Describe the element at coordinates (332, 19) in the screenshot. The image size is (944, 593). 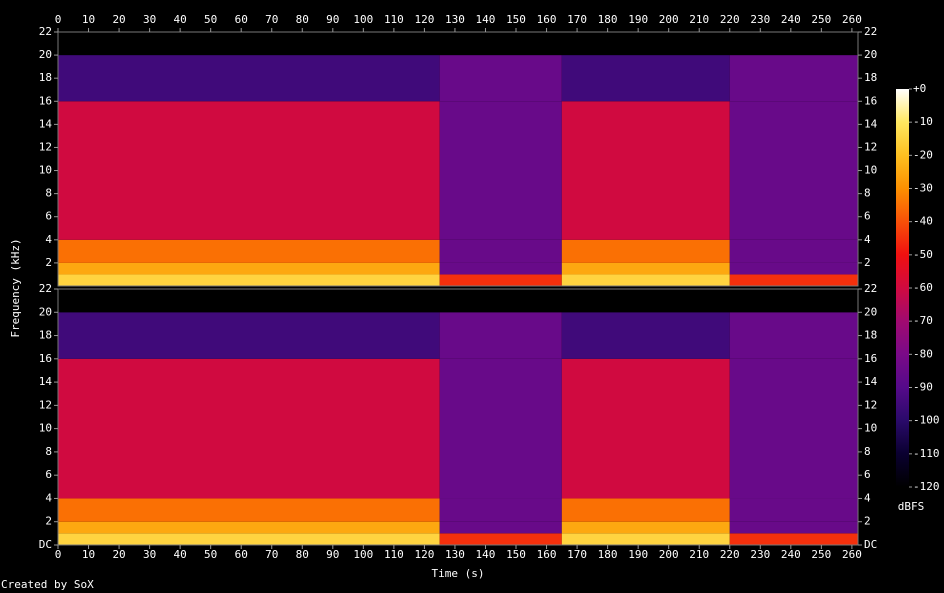
I see `x-tick-label-top: 90` at that location.